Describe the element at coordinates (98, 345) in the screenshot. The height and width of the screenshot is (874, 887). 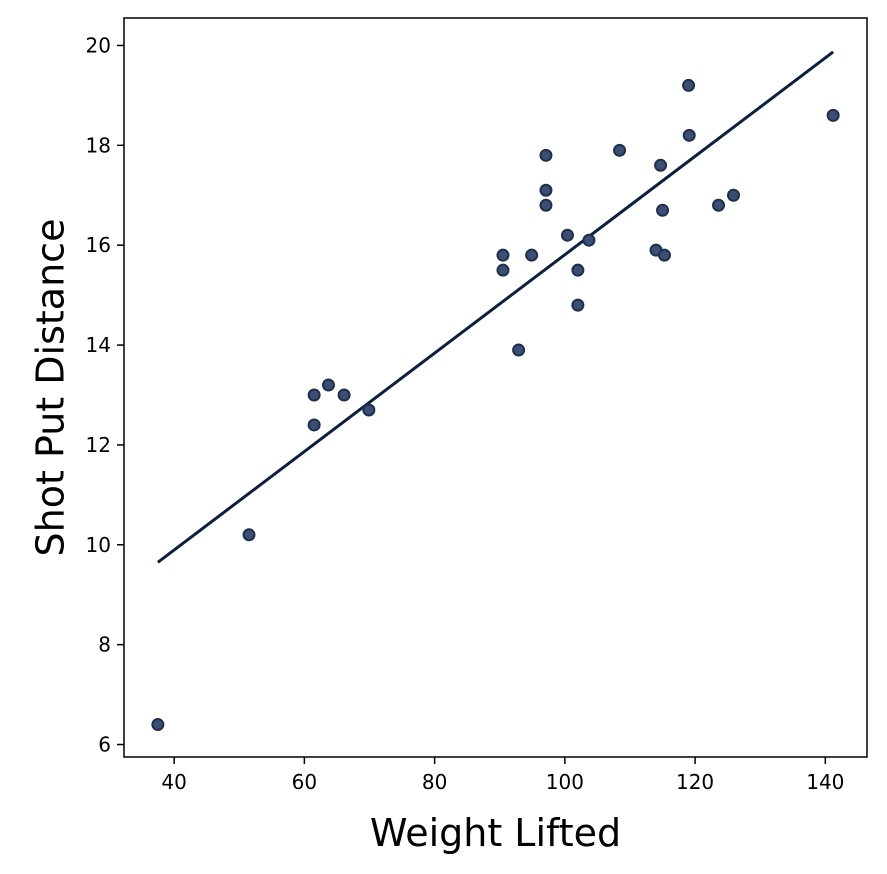
I see `y-tick-label: 14` at that location.